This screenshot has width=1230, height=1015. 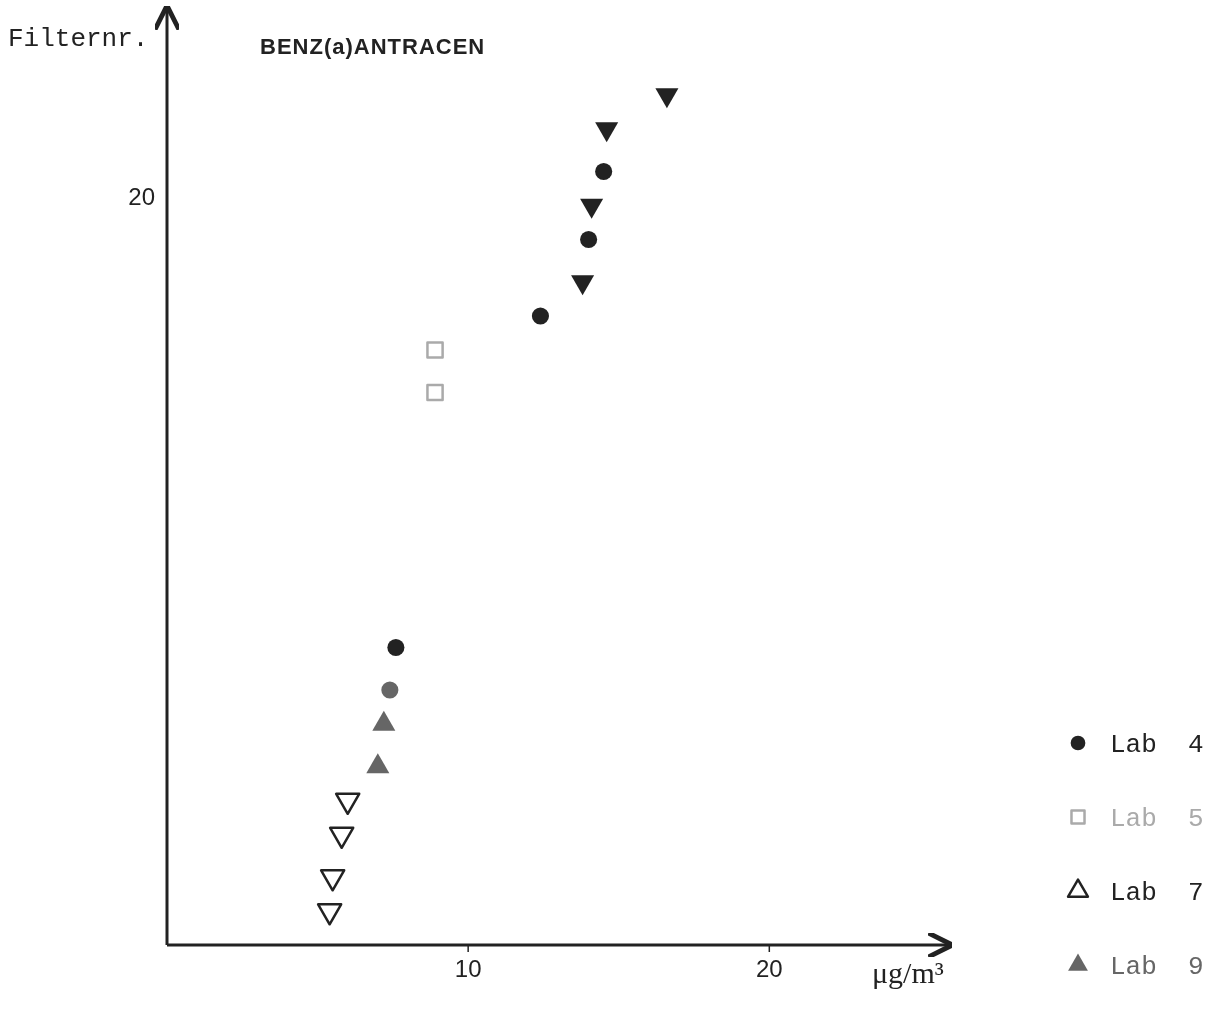 What do you see at coordinates (1157, 893) in the screenshot?
I see `legend-label: Lab 7` at bounding box center [1157, 893].